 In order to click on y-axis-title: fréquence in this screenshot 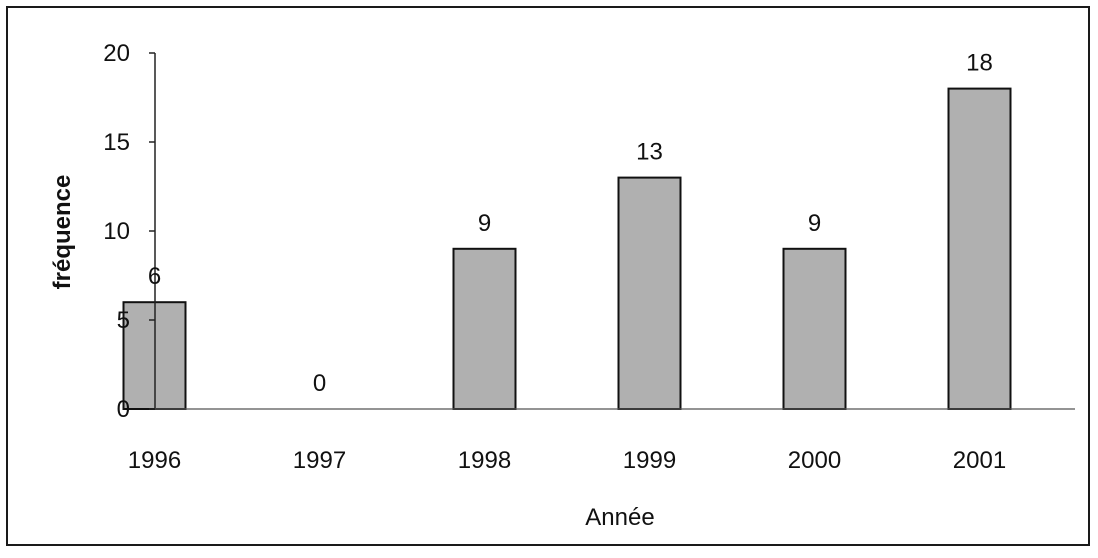, I will do `click(62, 232)`.